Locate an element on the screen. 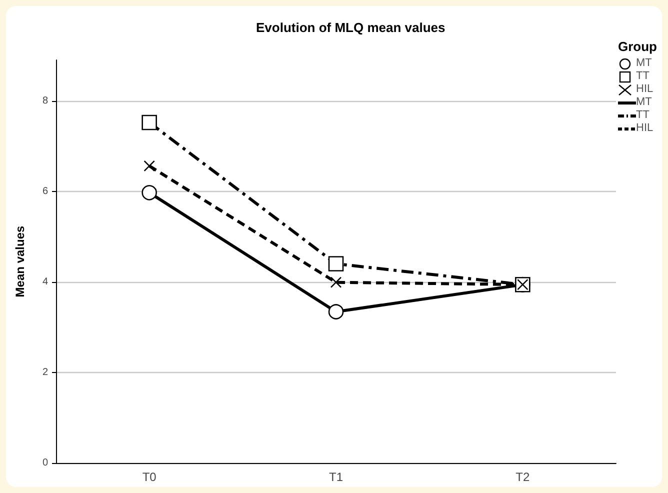  y-axis-title: Mean values is located at coordinates (20, 261).